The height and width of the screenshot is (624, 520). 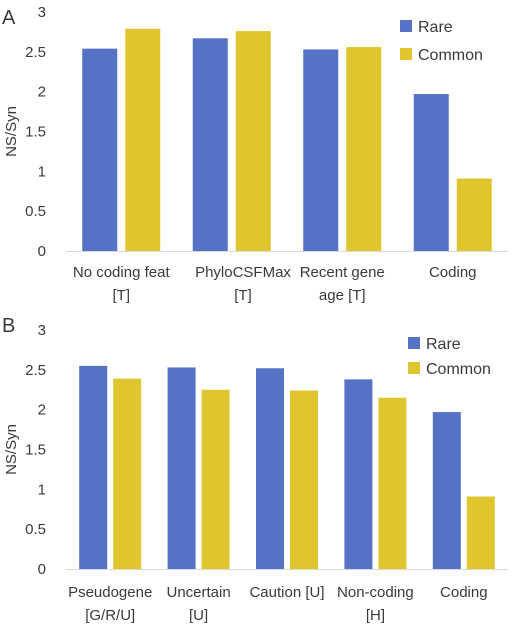 I want to click on x-tick-label: Recent gene, so click(x=342, y=272).